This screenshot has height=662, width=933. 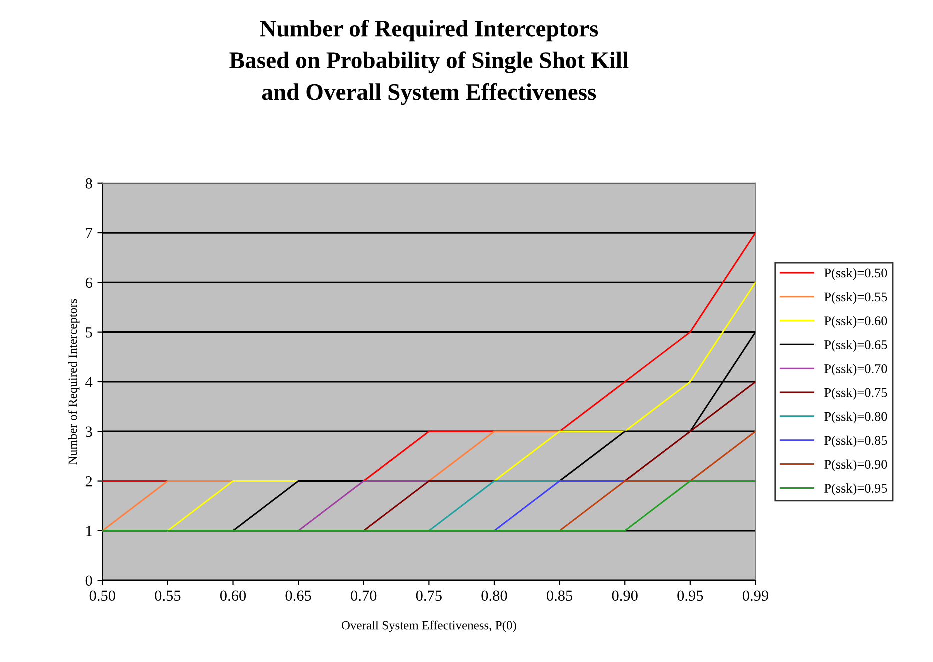 I want to click on y-tick-label: 3, so click(x=89, y=432).